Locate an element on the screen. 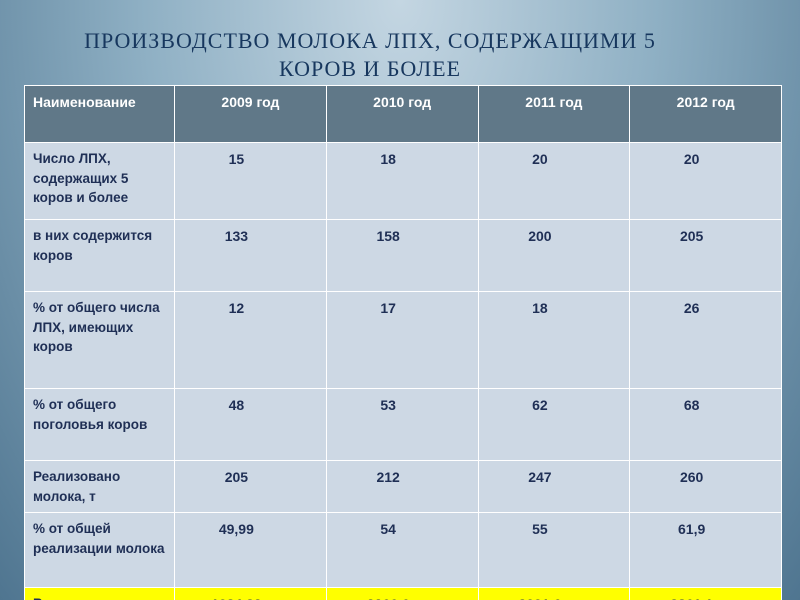  cell: 15 is located at coordinates (250, 181).